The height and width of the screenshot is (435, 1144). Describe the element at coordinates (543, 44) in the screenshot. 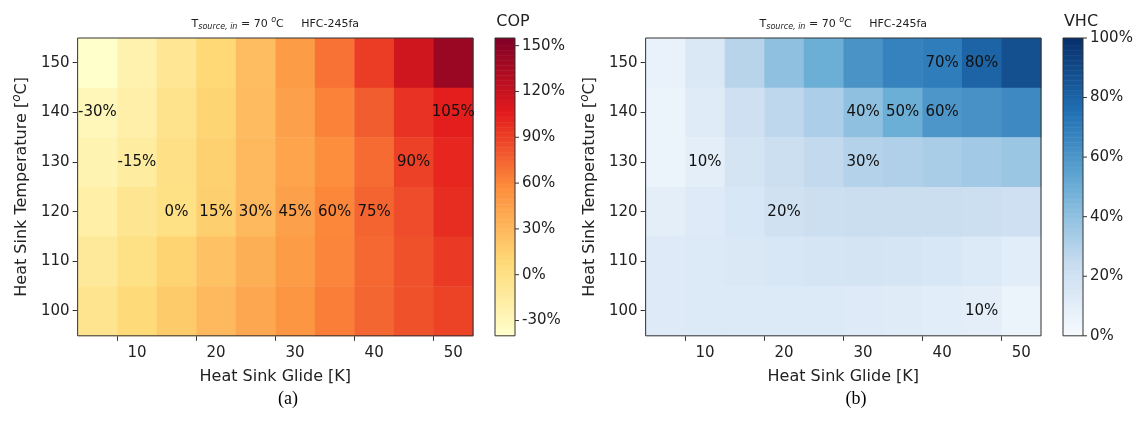

I see `color-bar-label: 150%` at that location.